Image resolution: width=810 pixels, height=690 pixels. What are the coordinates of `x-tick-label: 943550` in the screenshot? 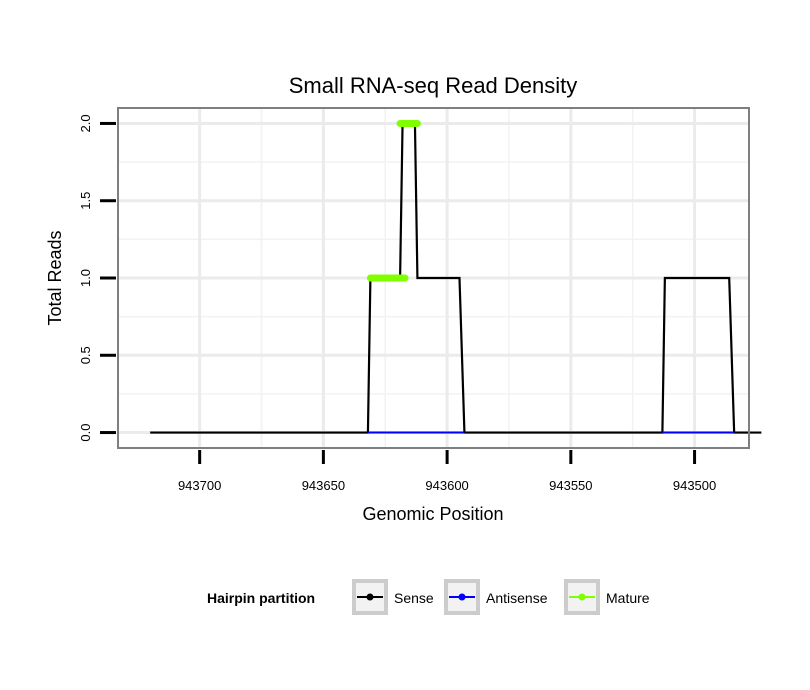 It's located at (570, 485).